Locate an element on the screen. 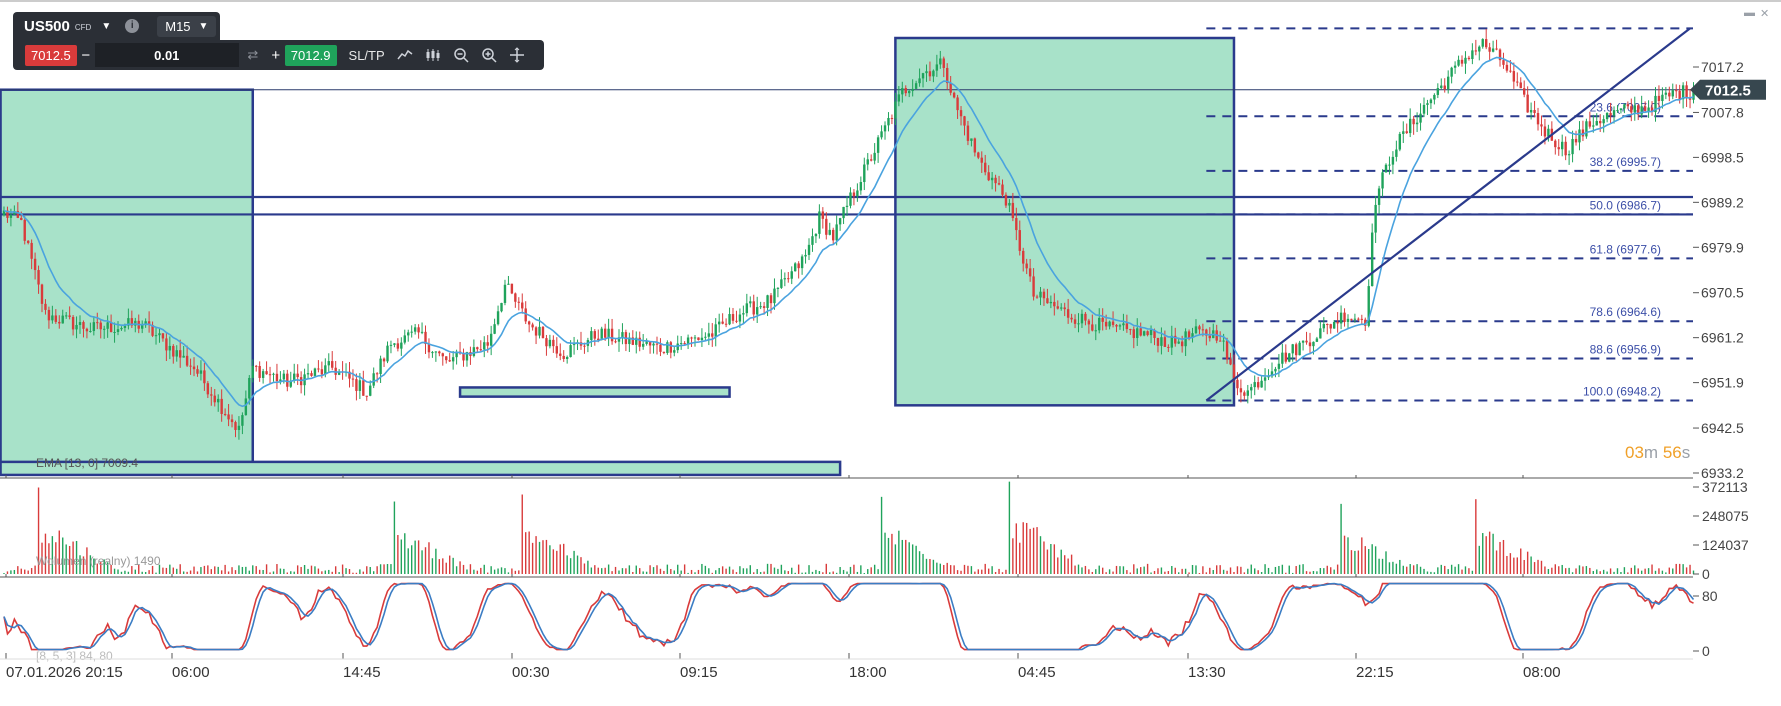 The width and height of the screenshot is (1781, 706). lot-increase-button: + is located at coordinates (276, 55).